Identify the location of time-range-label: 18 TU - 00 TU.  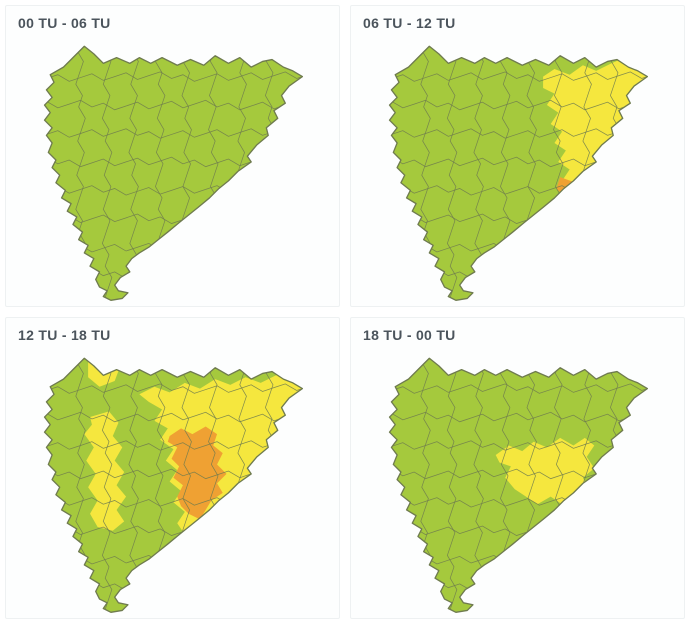
(409, 335).